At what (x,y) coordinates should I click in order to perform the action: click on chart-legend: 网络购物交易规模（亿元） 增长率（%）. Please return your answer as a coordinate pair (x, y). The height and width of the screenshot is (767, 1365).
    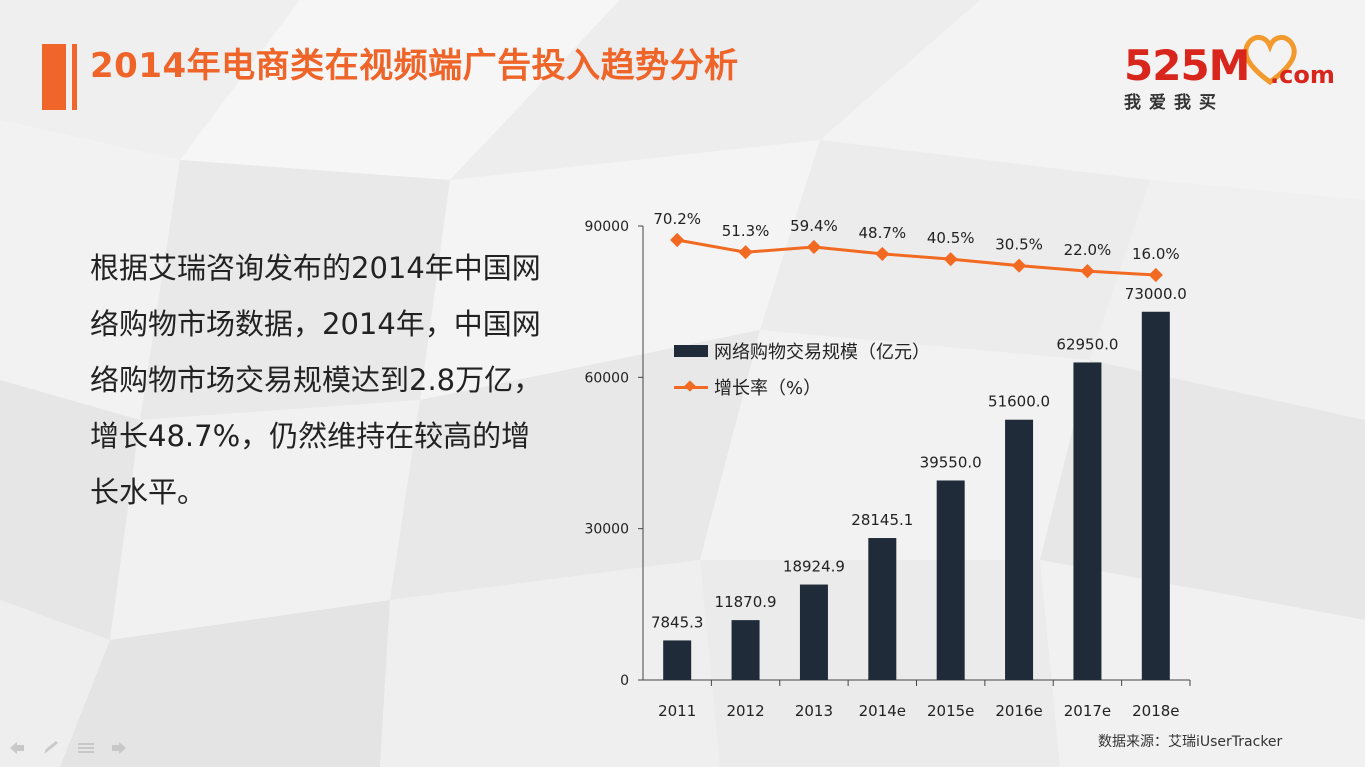
    Looking at the image, I should click on (802, 369).